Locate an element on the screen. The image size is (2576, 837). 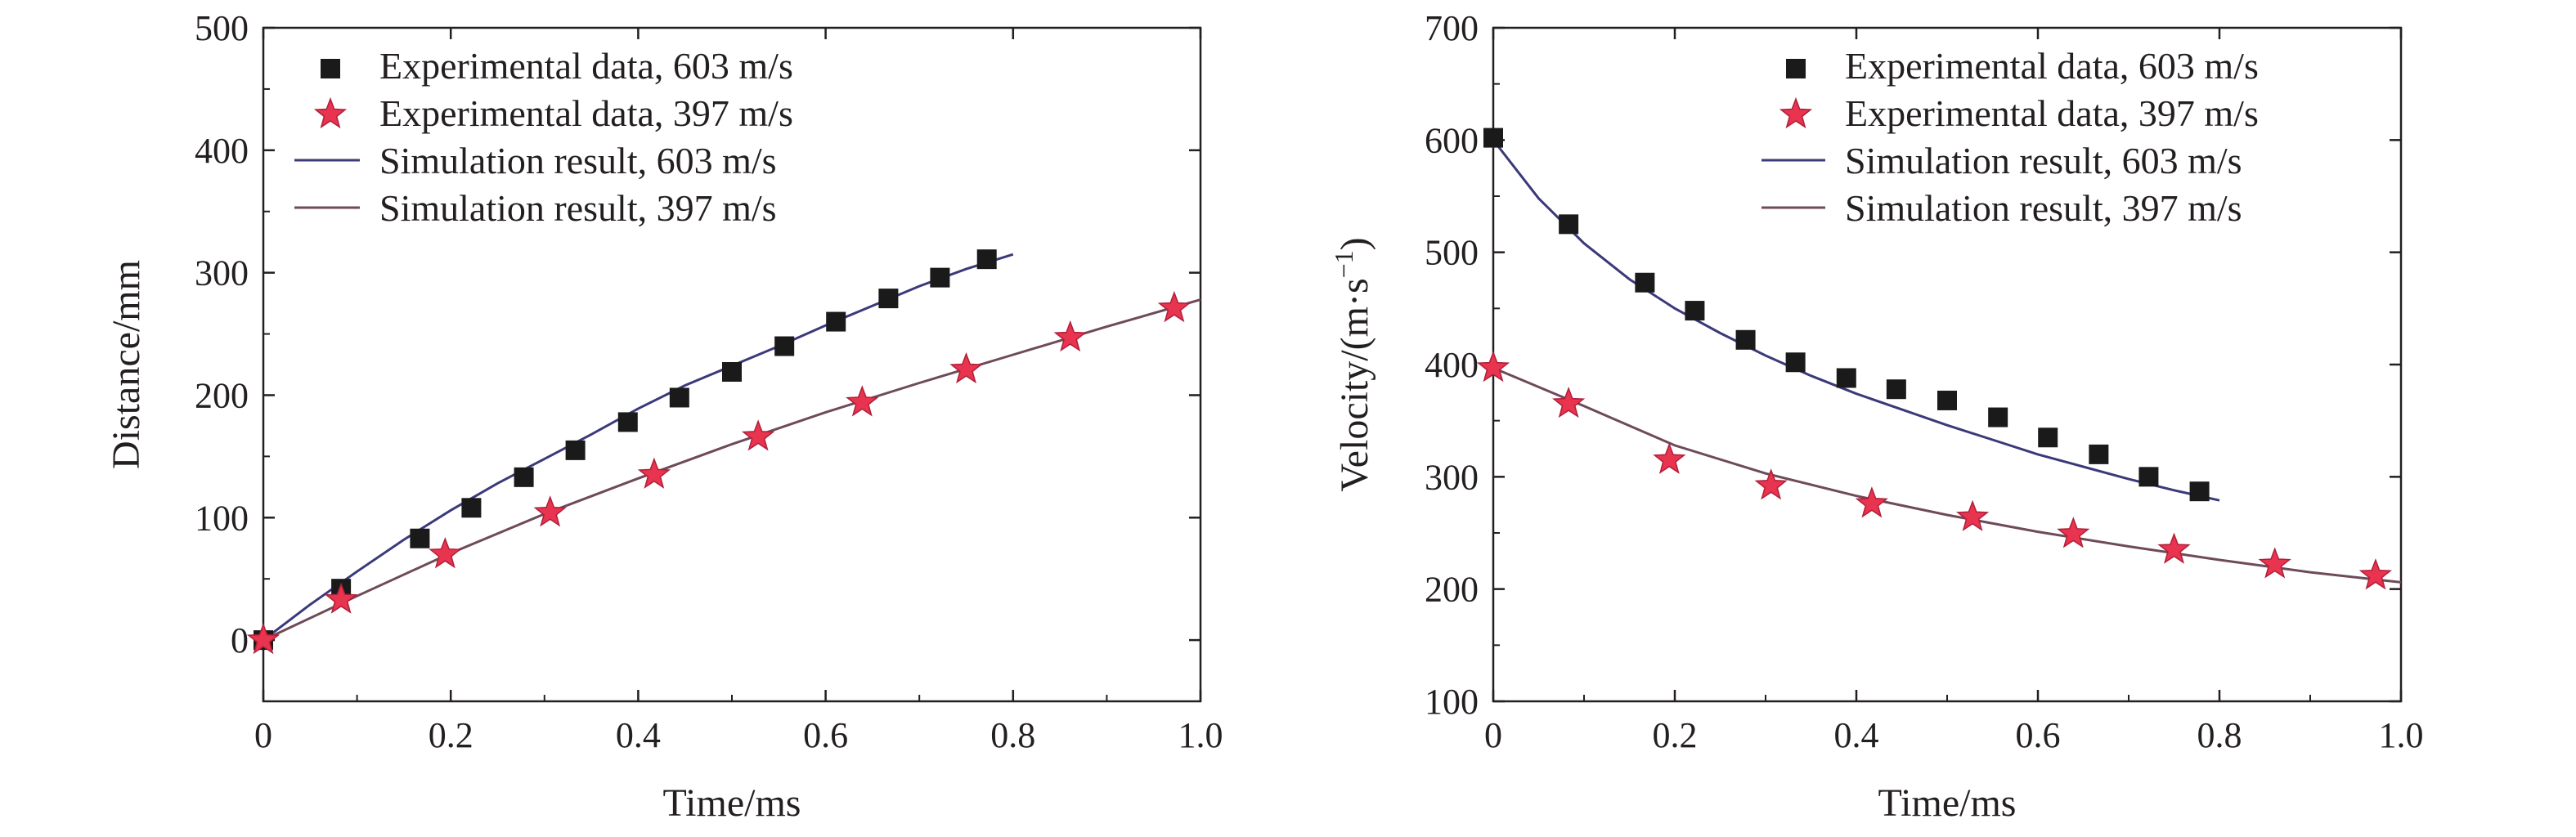
y-tick-label: 0 is located at coordinates (240, 640).